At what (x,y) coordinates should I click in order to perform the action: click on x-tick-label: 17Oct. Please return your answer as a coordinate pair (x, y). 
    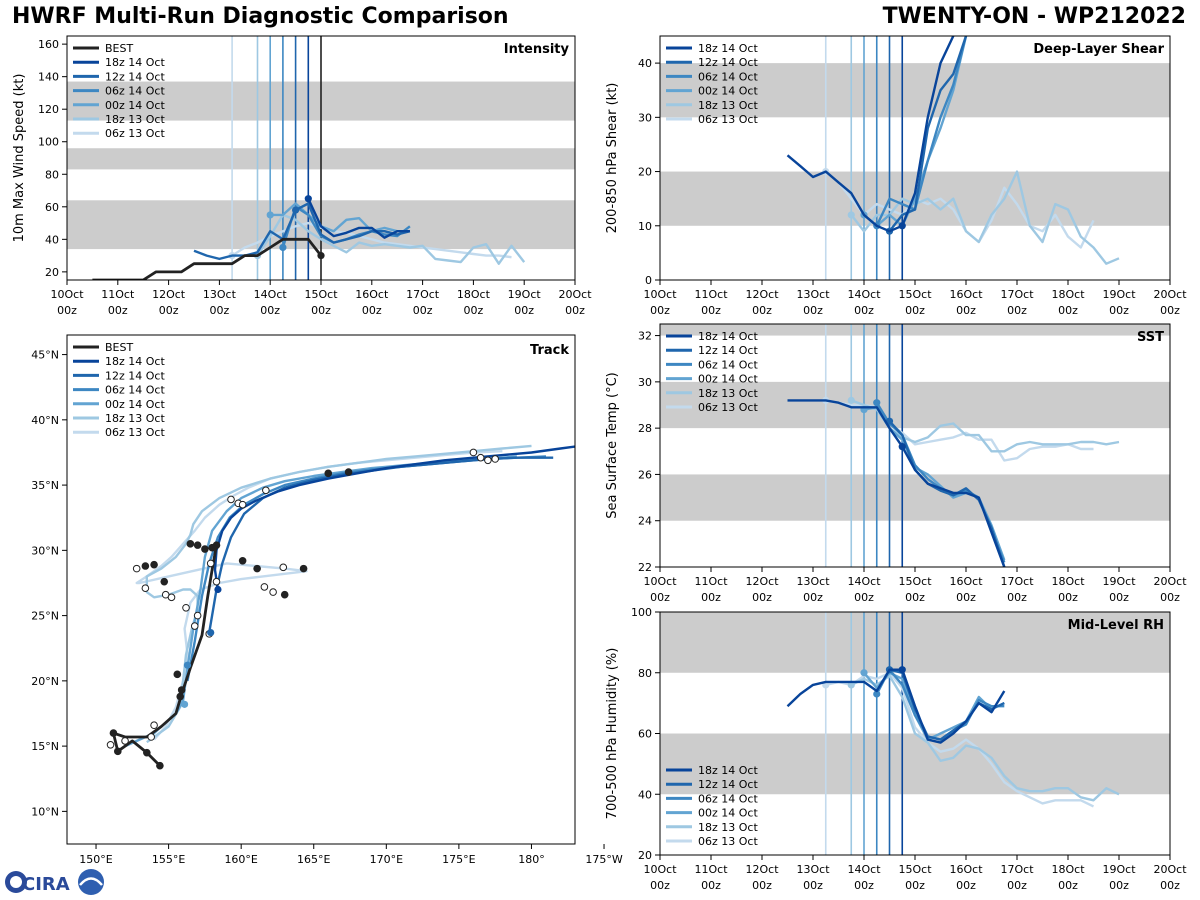
    Looking at the image, I should click on (1017, 294).